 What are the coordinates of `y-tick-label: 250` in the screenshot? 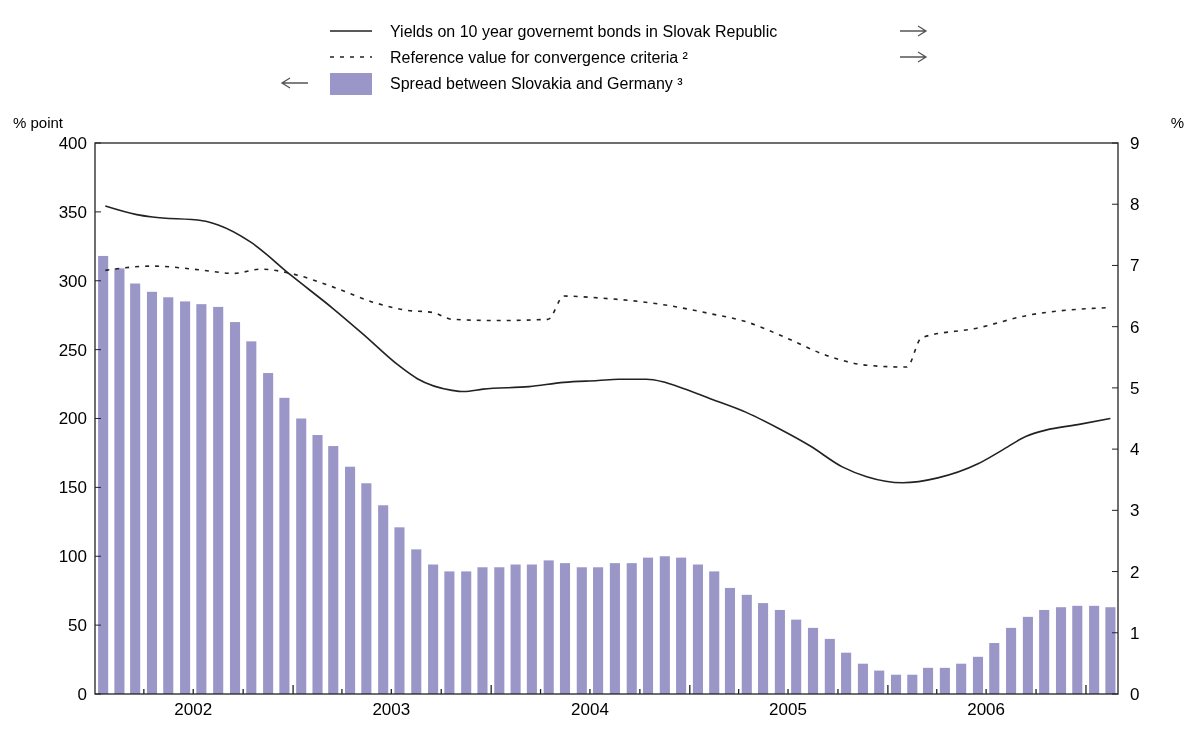 It's located at (72, 350).